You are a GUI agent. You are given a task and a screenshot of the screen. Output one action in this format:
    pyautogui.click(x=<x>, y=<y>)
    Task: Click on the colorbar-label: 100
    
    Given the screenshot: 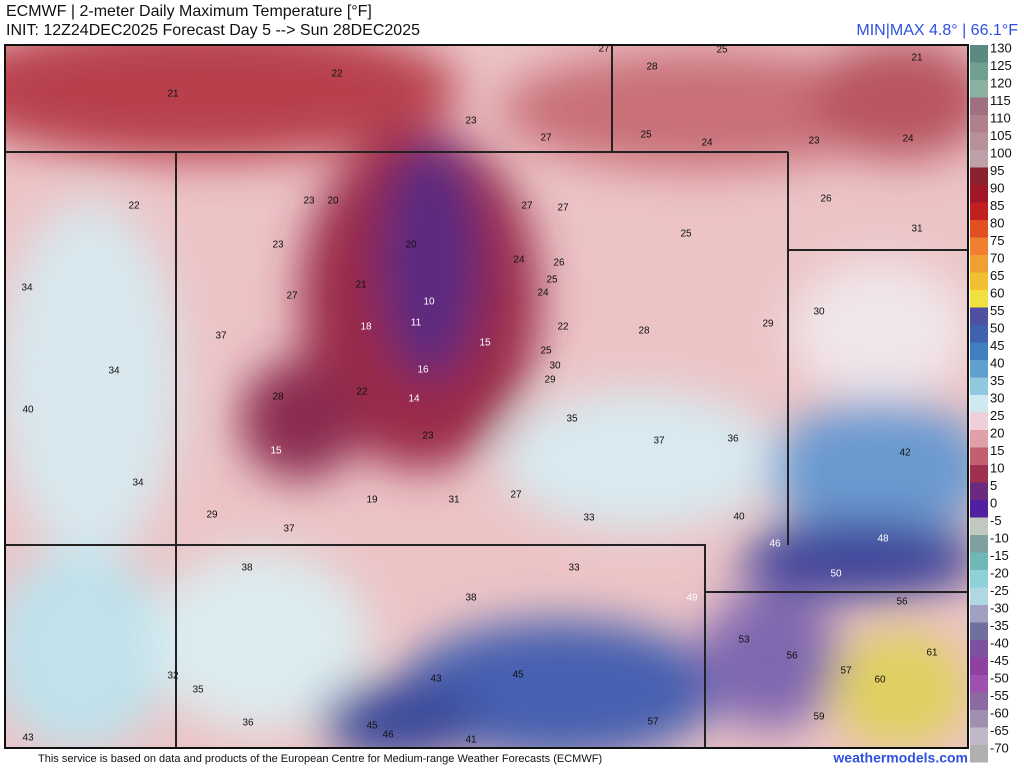 What is the action you would take?
    pyautogui.click(x=1001, y=152)
    